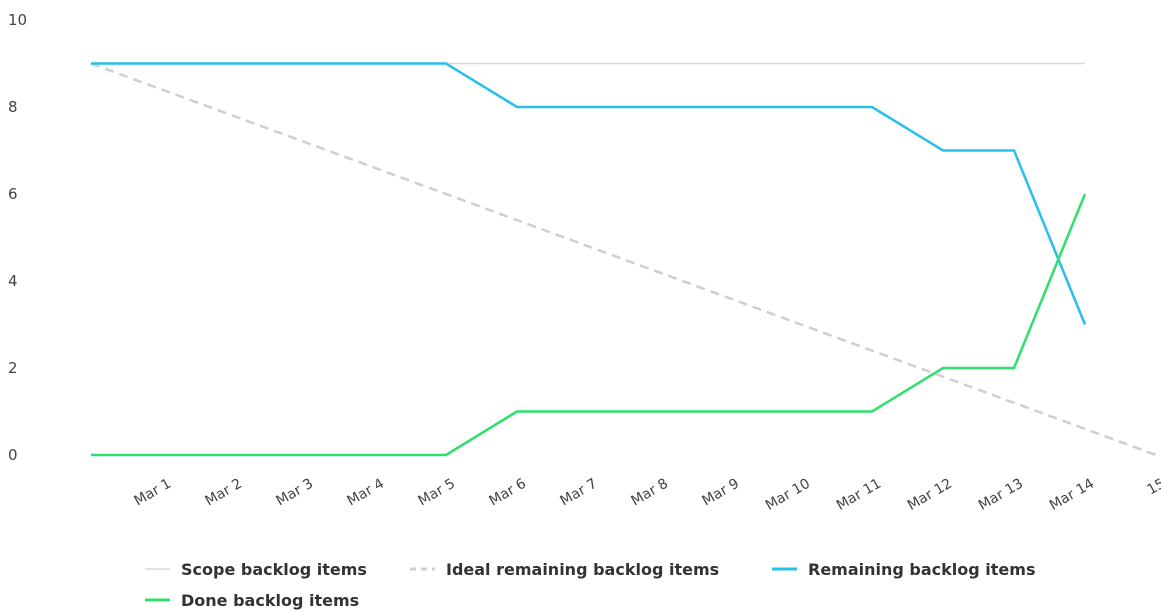 Image resolution: width=1161 pixels, height=611 pixels. Describe the element at coordinates (582, 569) in the screenshot. I see `legend-label: Ideal remaining backlog items` at that location.